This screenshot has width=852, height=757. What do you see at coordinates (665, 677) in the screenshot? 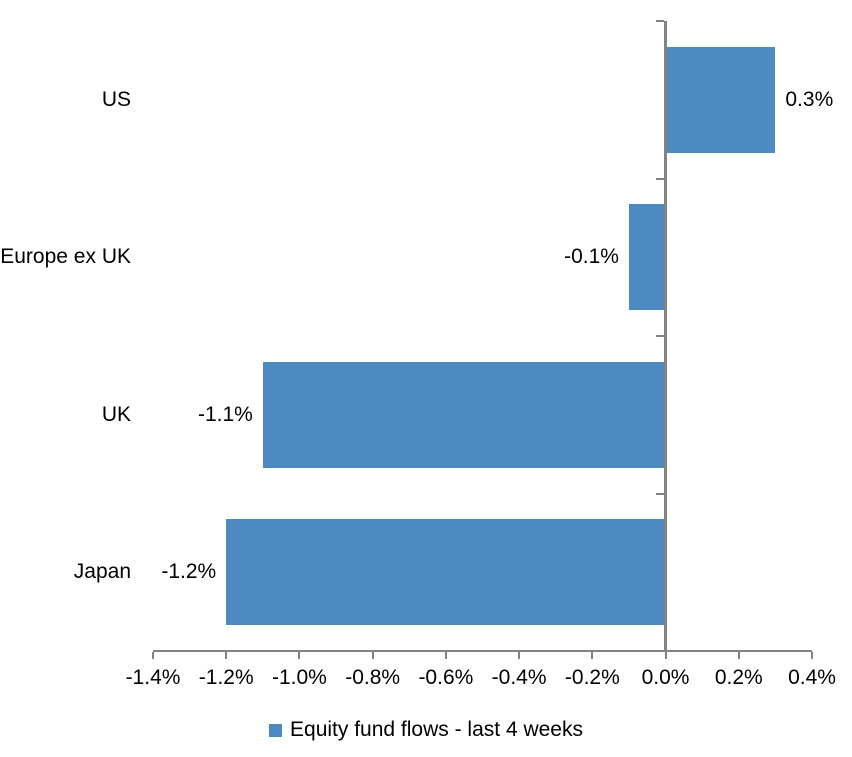
I see `x-tick-label: 0.0%` at bounding box center [665, 677].